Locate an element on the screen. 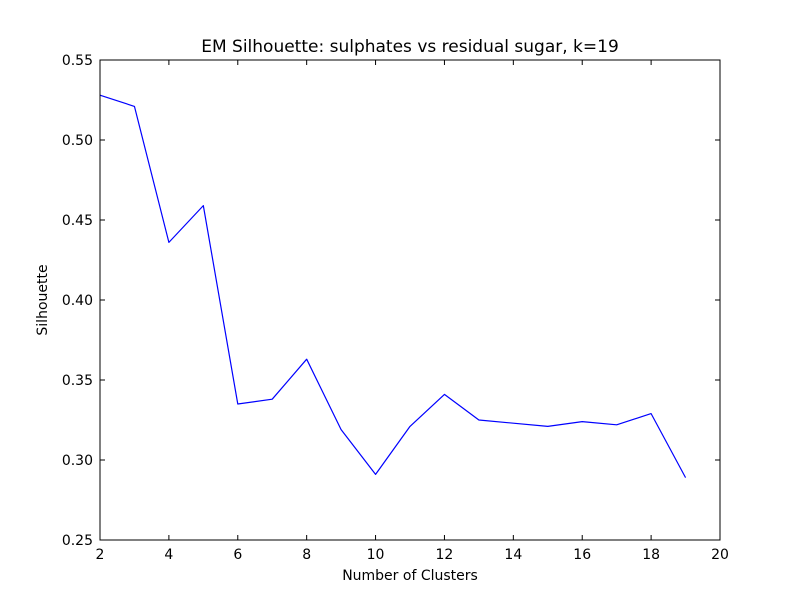  y-tick-label: 0.55 is located at coordinates (77, 61).